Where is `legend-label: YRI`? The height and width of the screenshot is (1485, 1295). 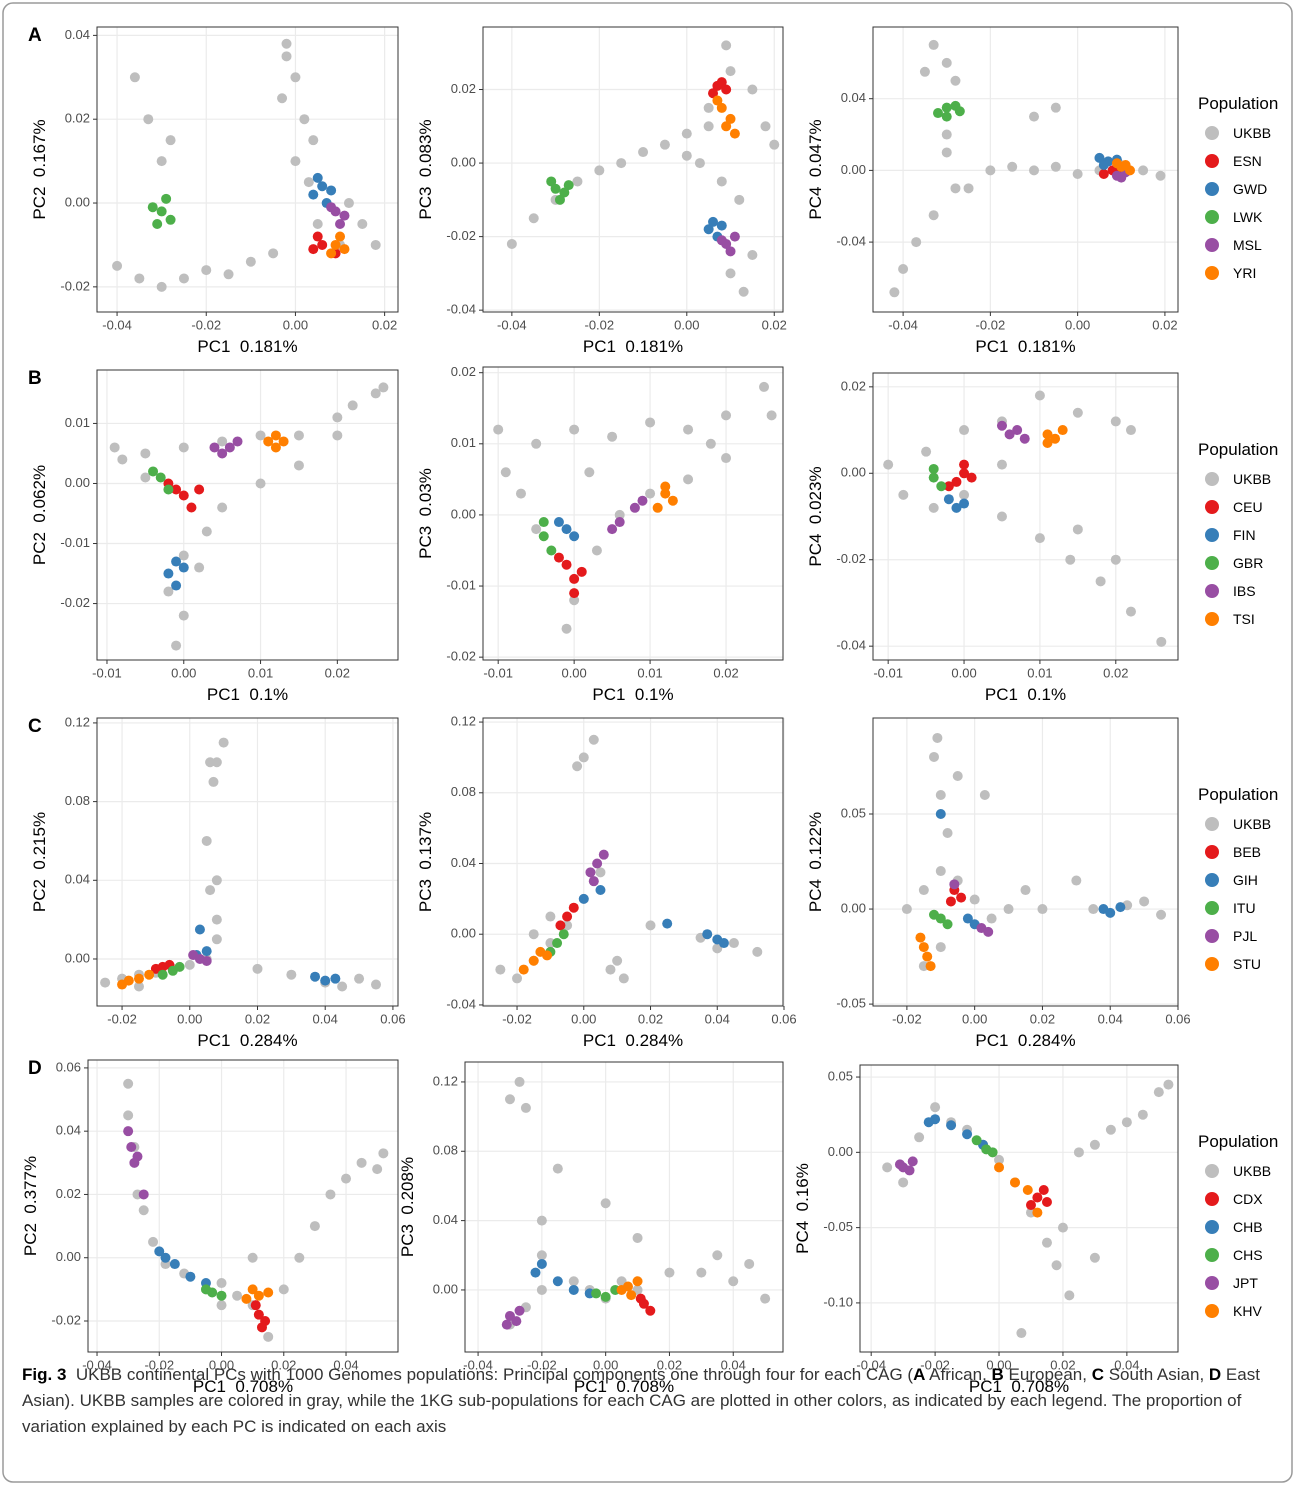
legend-label: YRI is located at coordinates (1244, 273).